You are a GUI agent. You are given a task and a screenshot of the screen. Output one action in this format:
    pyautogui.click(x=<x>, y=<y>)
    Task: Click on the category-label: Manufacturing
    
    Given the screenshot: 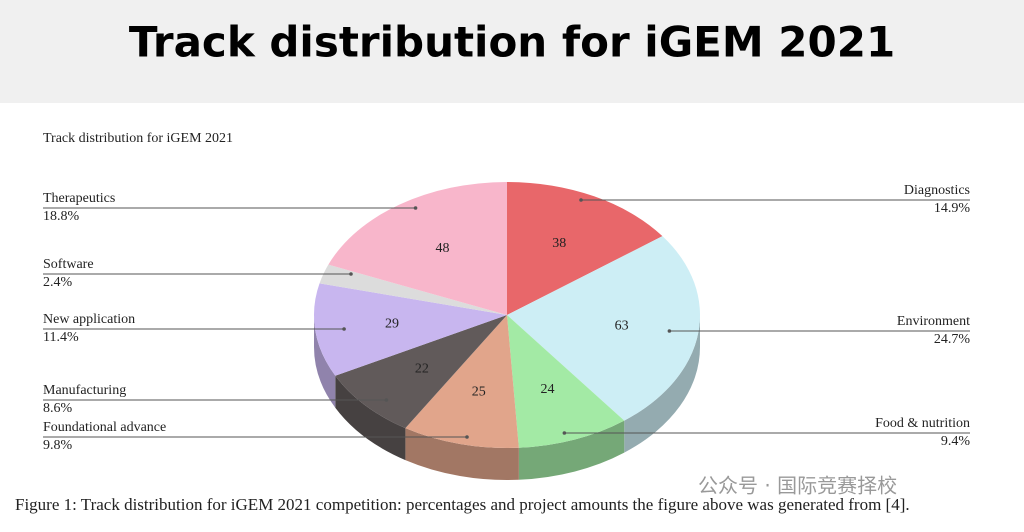 What is the action you would take?
    pyautogui.click(x=84, y=390)
    